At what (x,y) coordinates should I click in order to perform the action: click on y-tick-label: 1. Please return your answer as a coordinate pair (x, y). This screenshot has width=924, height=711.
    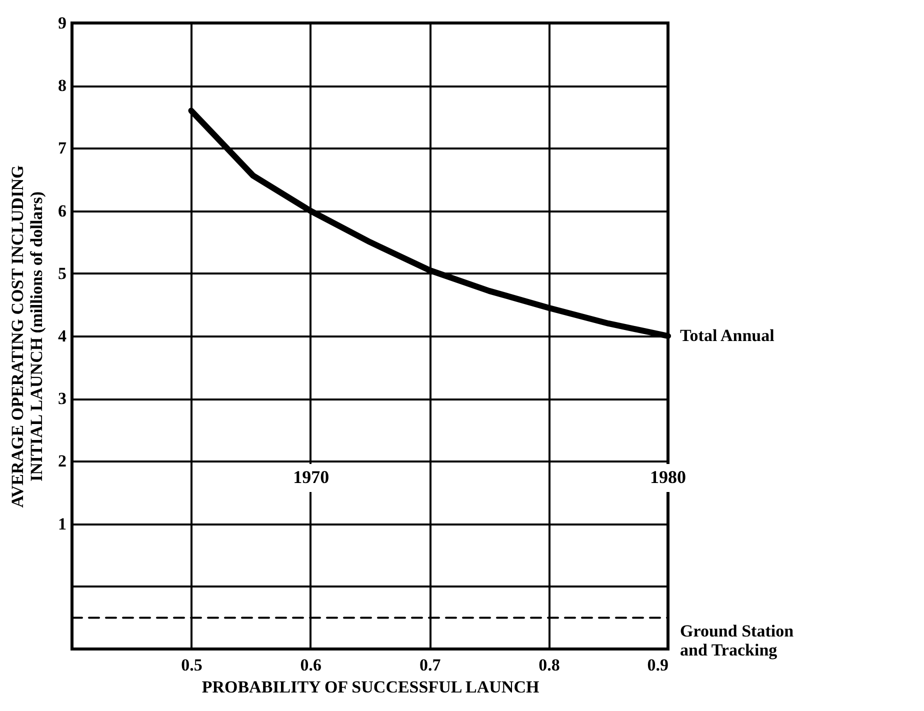
    Looking at the image, I should click on (62, 524).